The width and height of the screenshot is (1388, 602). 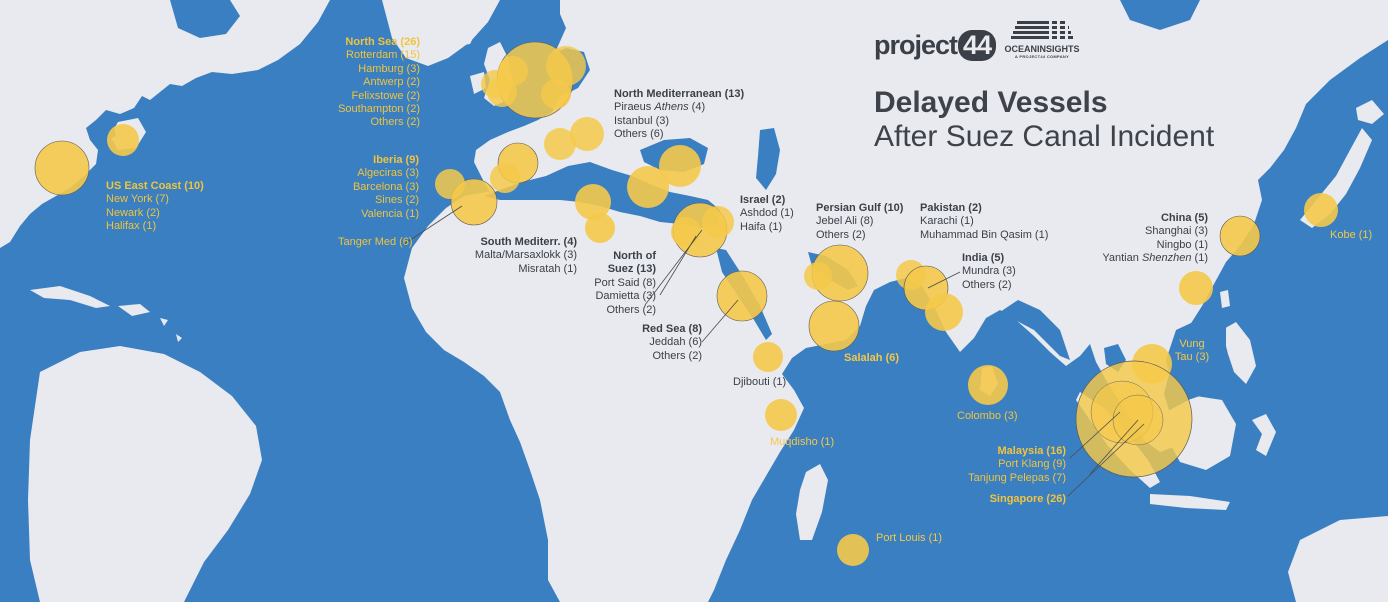 I want to click on iberia-port: Algeciras (3), so click(x=388, y=173).